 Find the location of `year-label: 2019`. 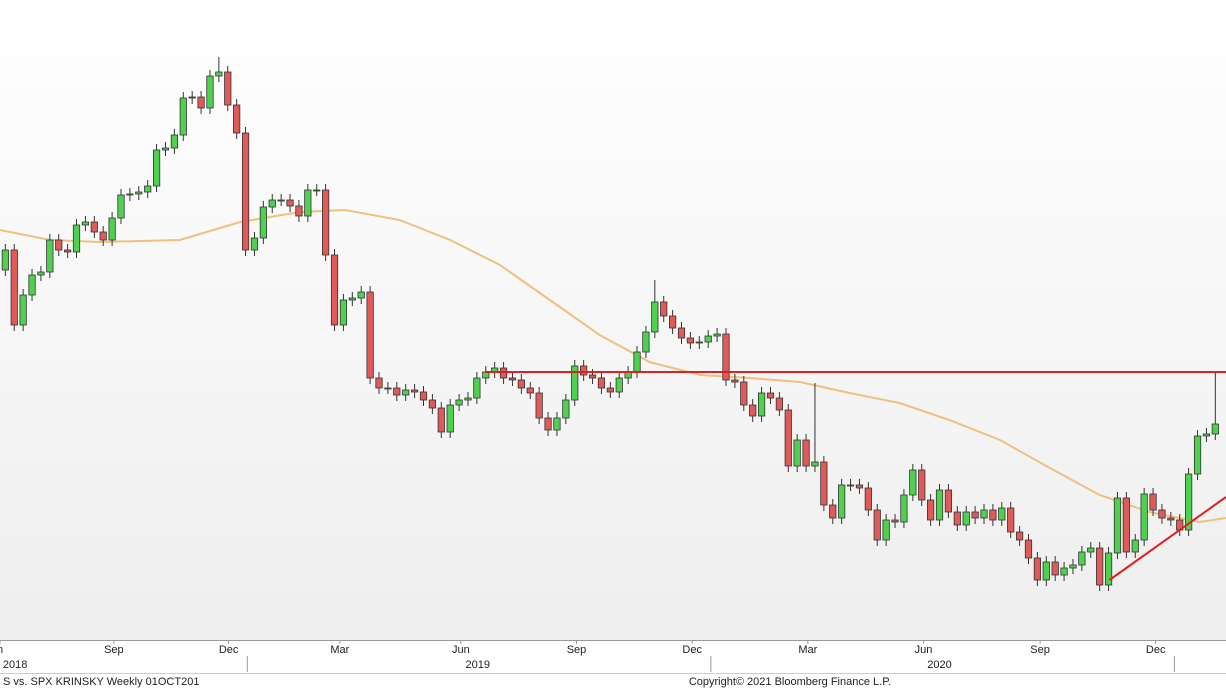

year-label: 2019 is located at coordinates (478, 665).